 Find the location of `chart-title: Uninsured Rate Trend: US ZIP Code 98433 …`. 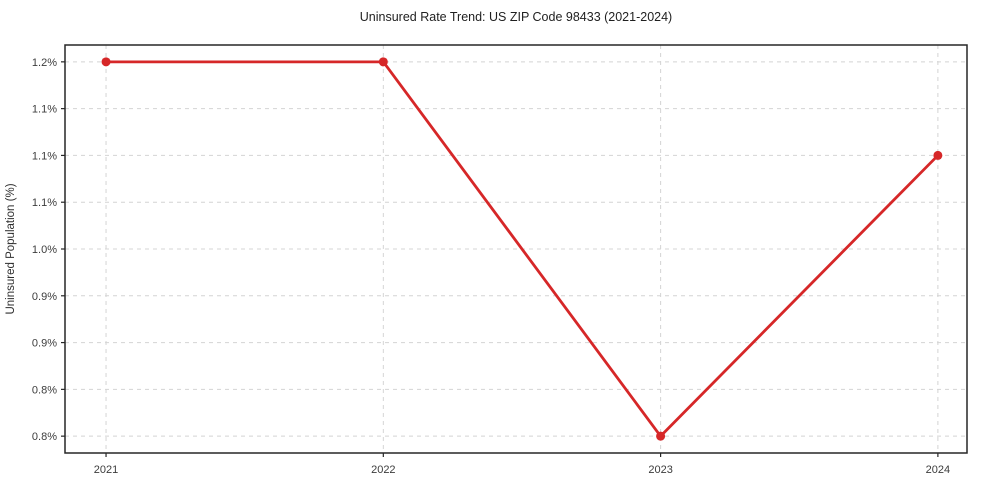

chart-title: Uninsured Rate Trend: US ZIP Code 98433 … is located at coordinates (516, 17).